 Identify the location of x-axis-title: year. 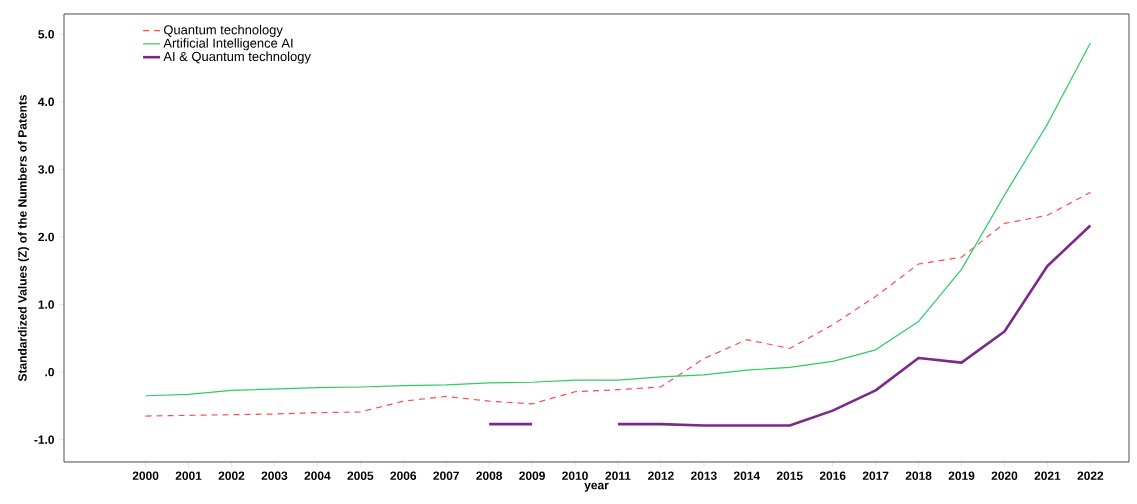
(596, 487).